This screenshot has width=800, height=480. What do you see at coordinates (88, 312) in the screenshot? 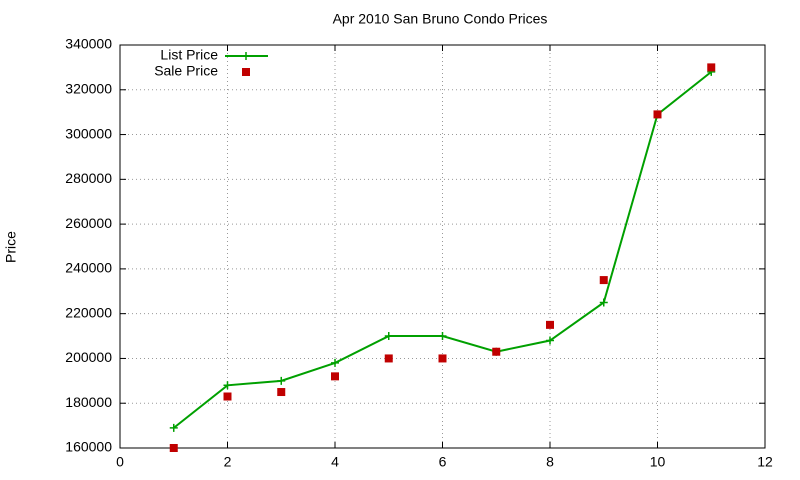
I see `y-tick-label: 220000` at bounding box center [88, 312].